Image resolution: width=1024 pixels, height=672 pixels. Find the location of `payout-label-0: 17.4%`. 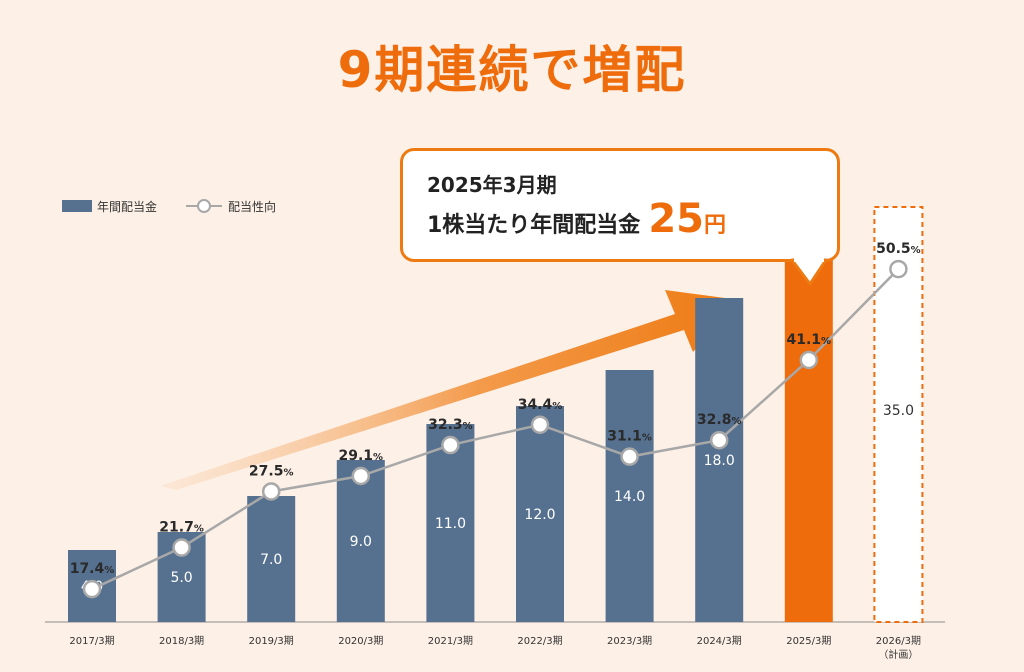

payout-label-0: 17.4% is located at coordinates (92, 569).